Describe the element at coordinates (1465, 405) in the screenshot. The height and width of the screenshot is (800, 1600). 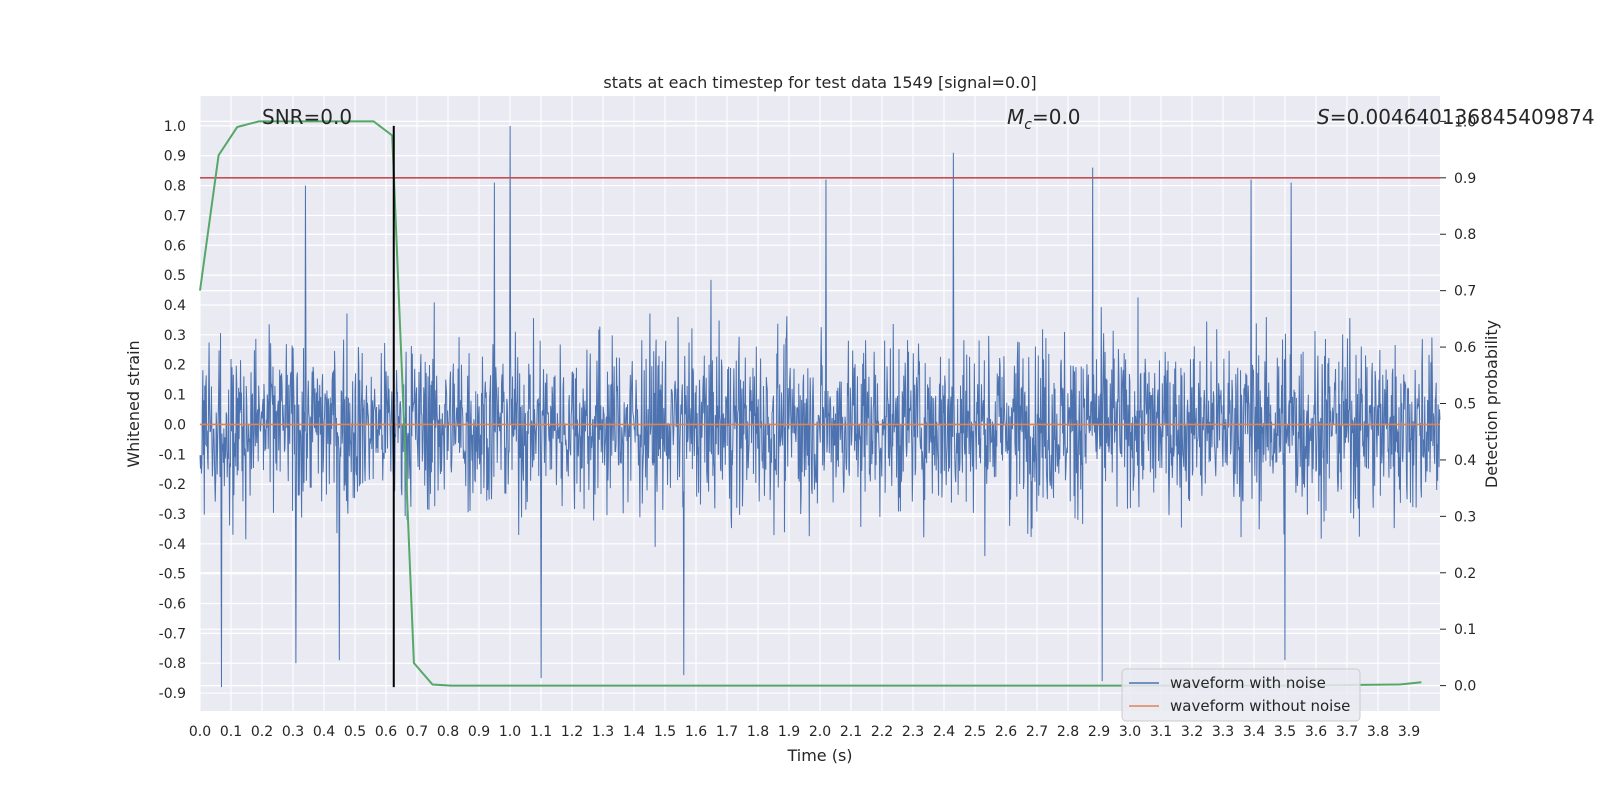
I see `y-right-tick-label: 0.5` at that location.